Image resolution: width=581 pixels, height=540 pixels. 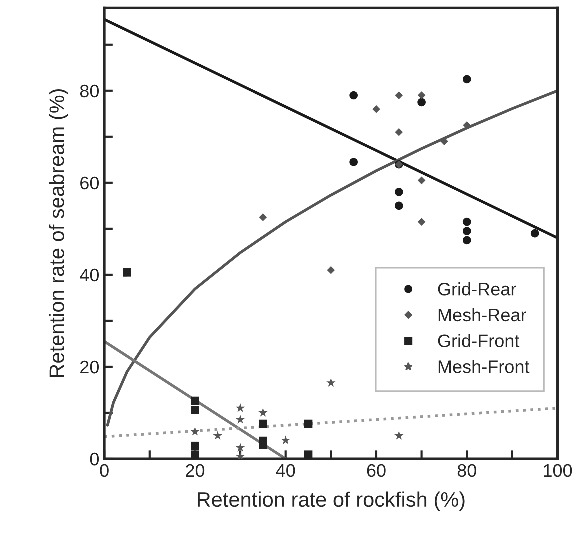 What do you see at coordinates (484, 367) in the screenshot?
I see `legend-label: Mesh-Front` at bounding box center [484, 367].